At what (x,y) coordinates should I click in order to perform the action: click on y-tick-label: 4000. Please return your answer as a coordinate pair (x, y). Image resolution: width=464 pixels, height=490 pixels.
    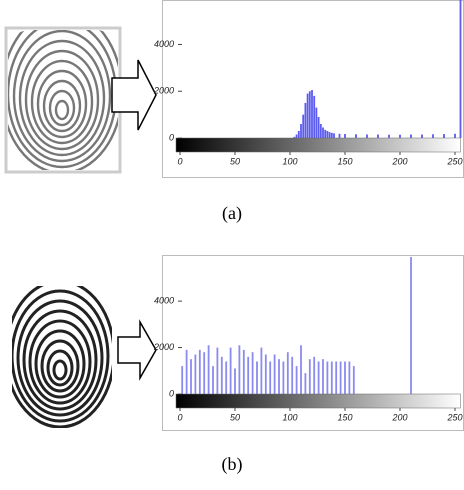
    Looking at the image, I should click on (164, 44).